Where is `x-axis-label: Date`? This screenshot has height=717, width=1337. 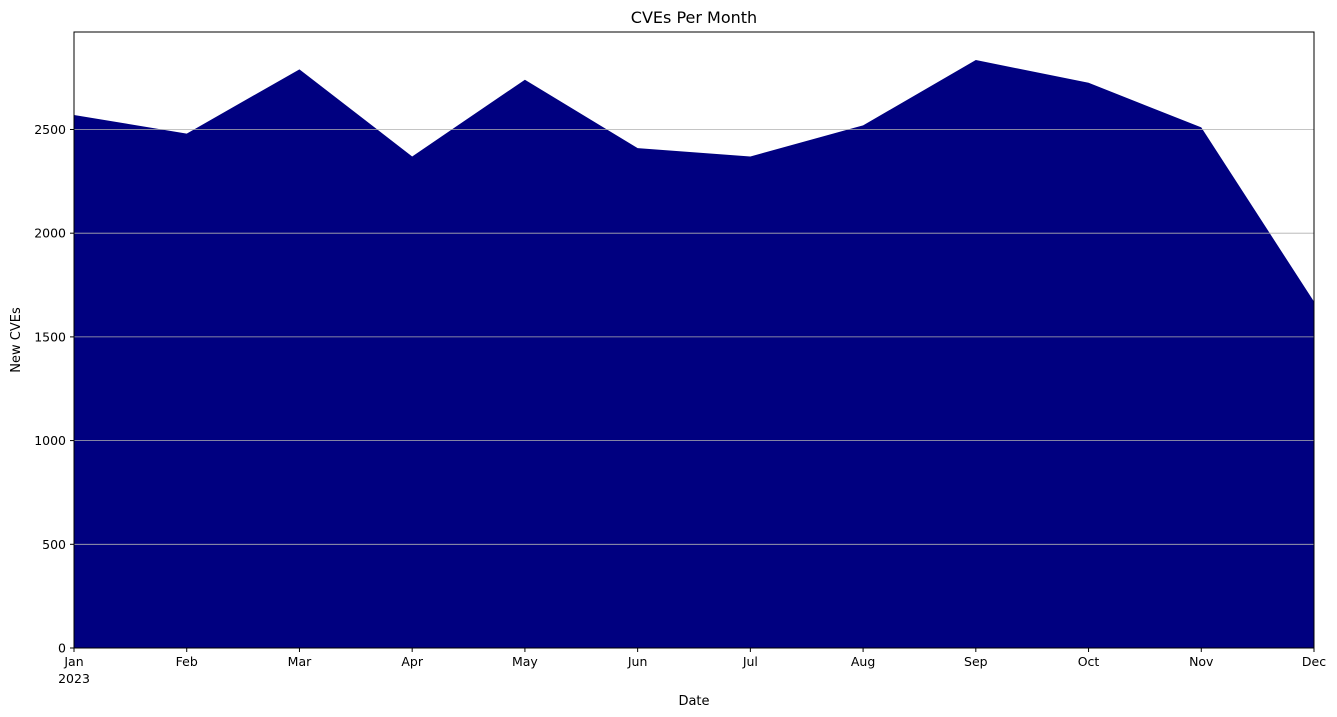 x-axis-label: Date is located at coordinates (693, 701).